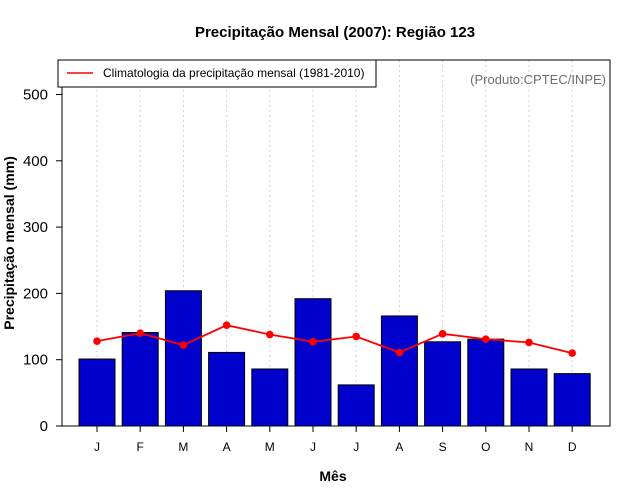 The height and width of the screenshot is (500, 640). What do you see at coordinates (332, 476) in the screenshot?
I see `x-axis-title: Mês` at bounding box center [332, 476].